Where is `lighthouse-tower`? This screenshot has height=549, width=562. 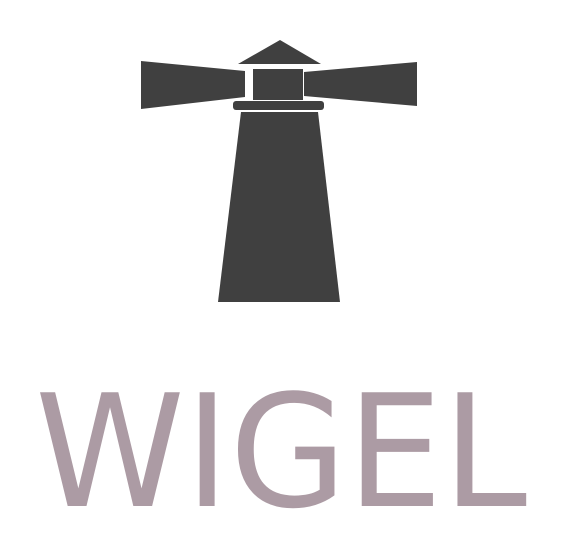
lighthouse-tower is located at coordinates (279, 207).